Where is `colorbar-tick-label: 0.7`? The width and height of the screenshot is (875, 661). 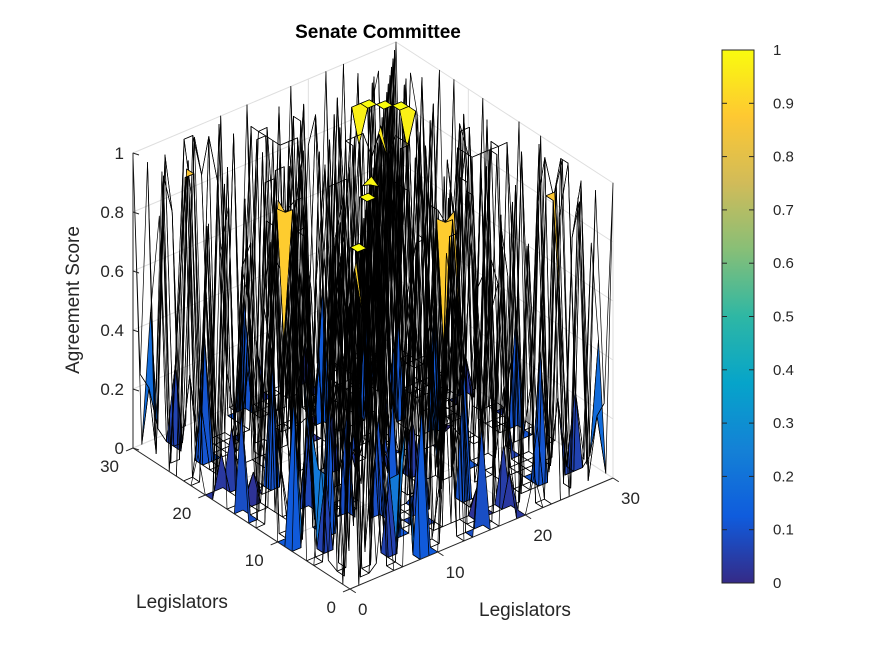
colorbar-tick-label: 0.7 is located at coordinates (783, 210).